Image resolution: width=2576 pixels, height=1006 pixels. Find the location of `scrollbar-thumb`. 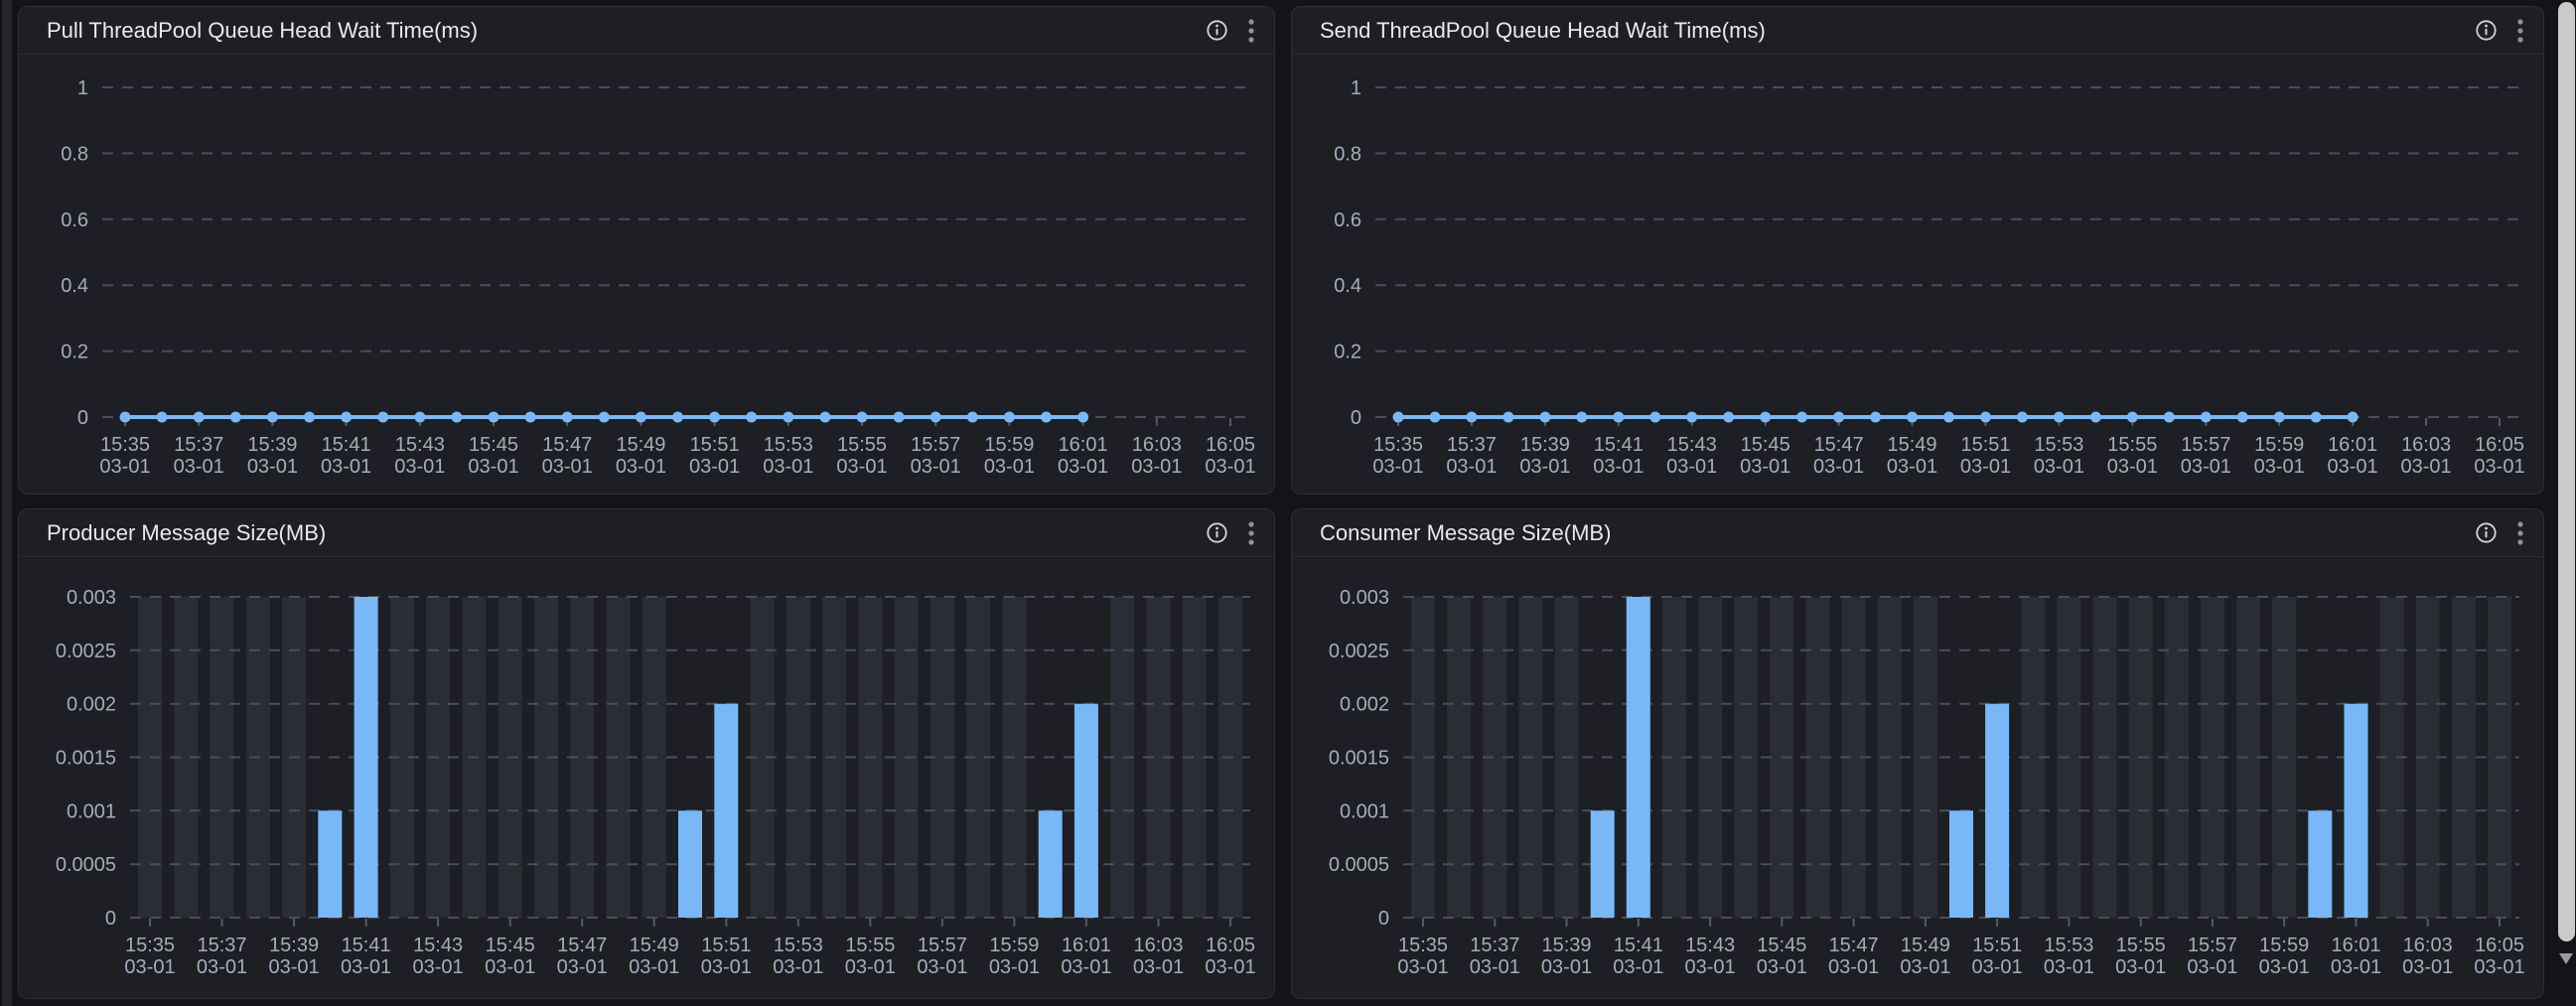

scrollbar-thumb is located at coordinates (2567, 471).